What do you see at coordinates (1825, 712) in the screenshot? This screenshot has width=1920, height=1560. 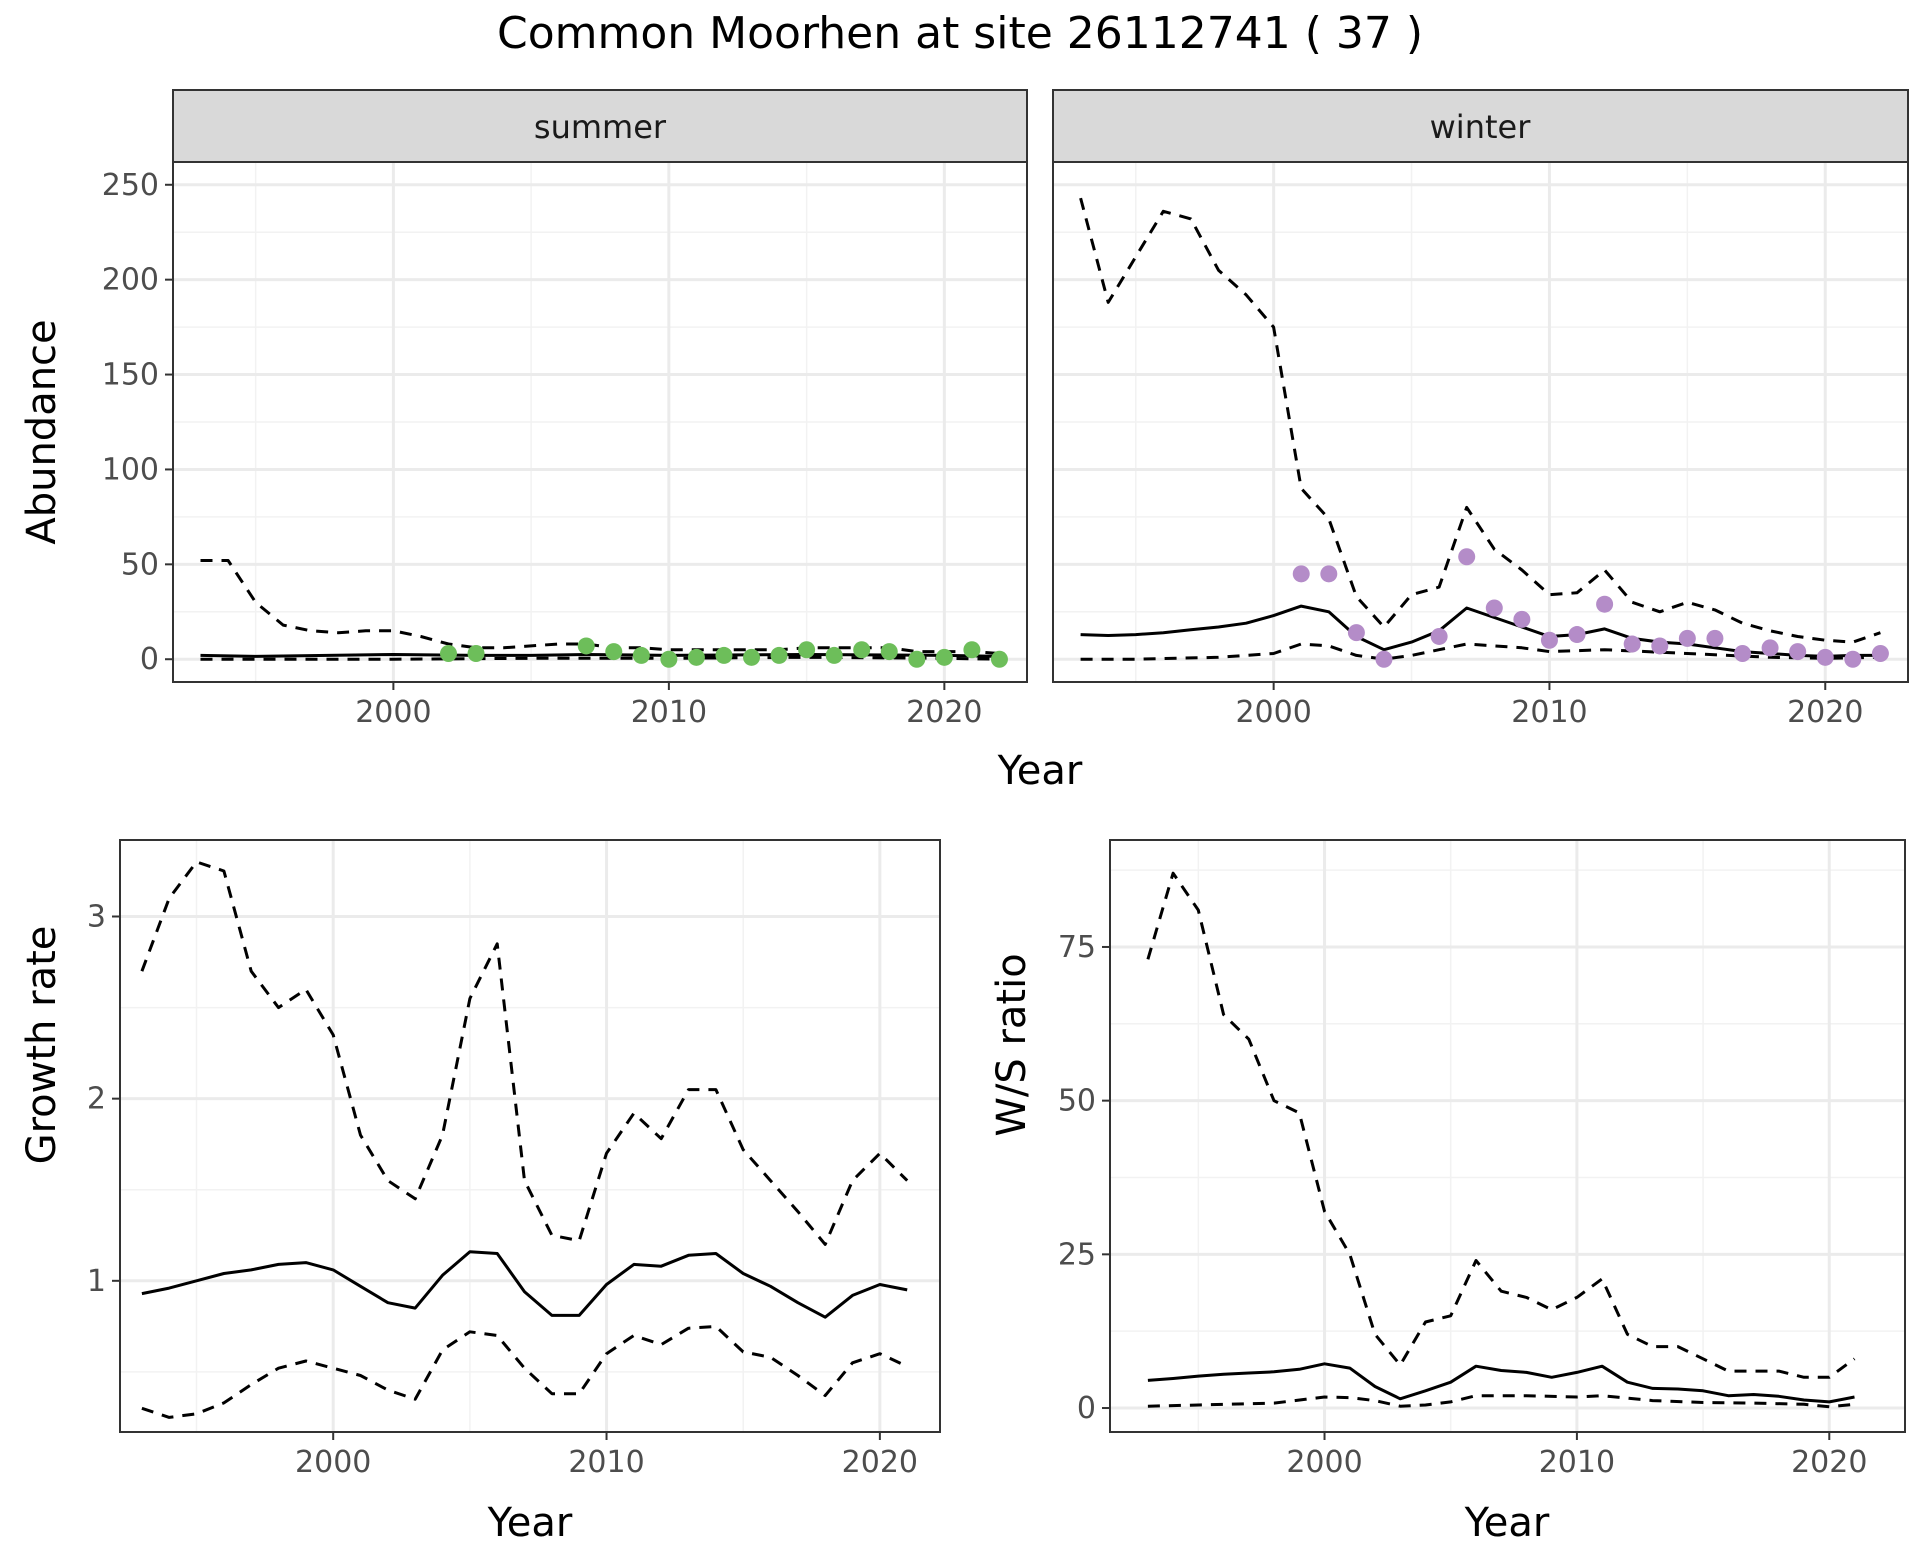 I see `winter-x-tick-label: 2020` at bounding box center [1825, 712].